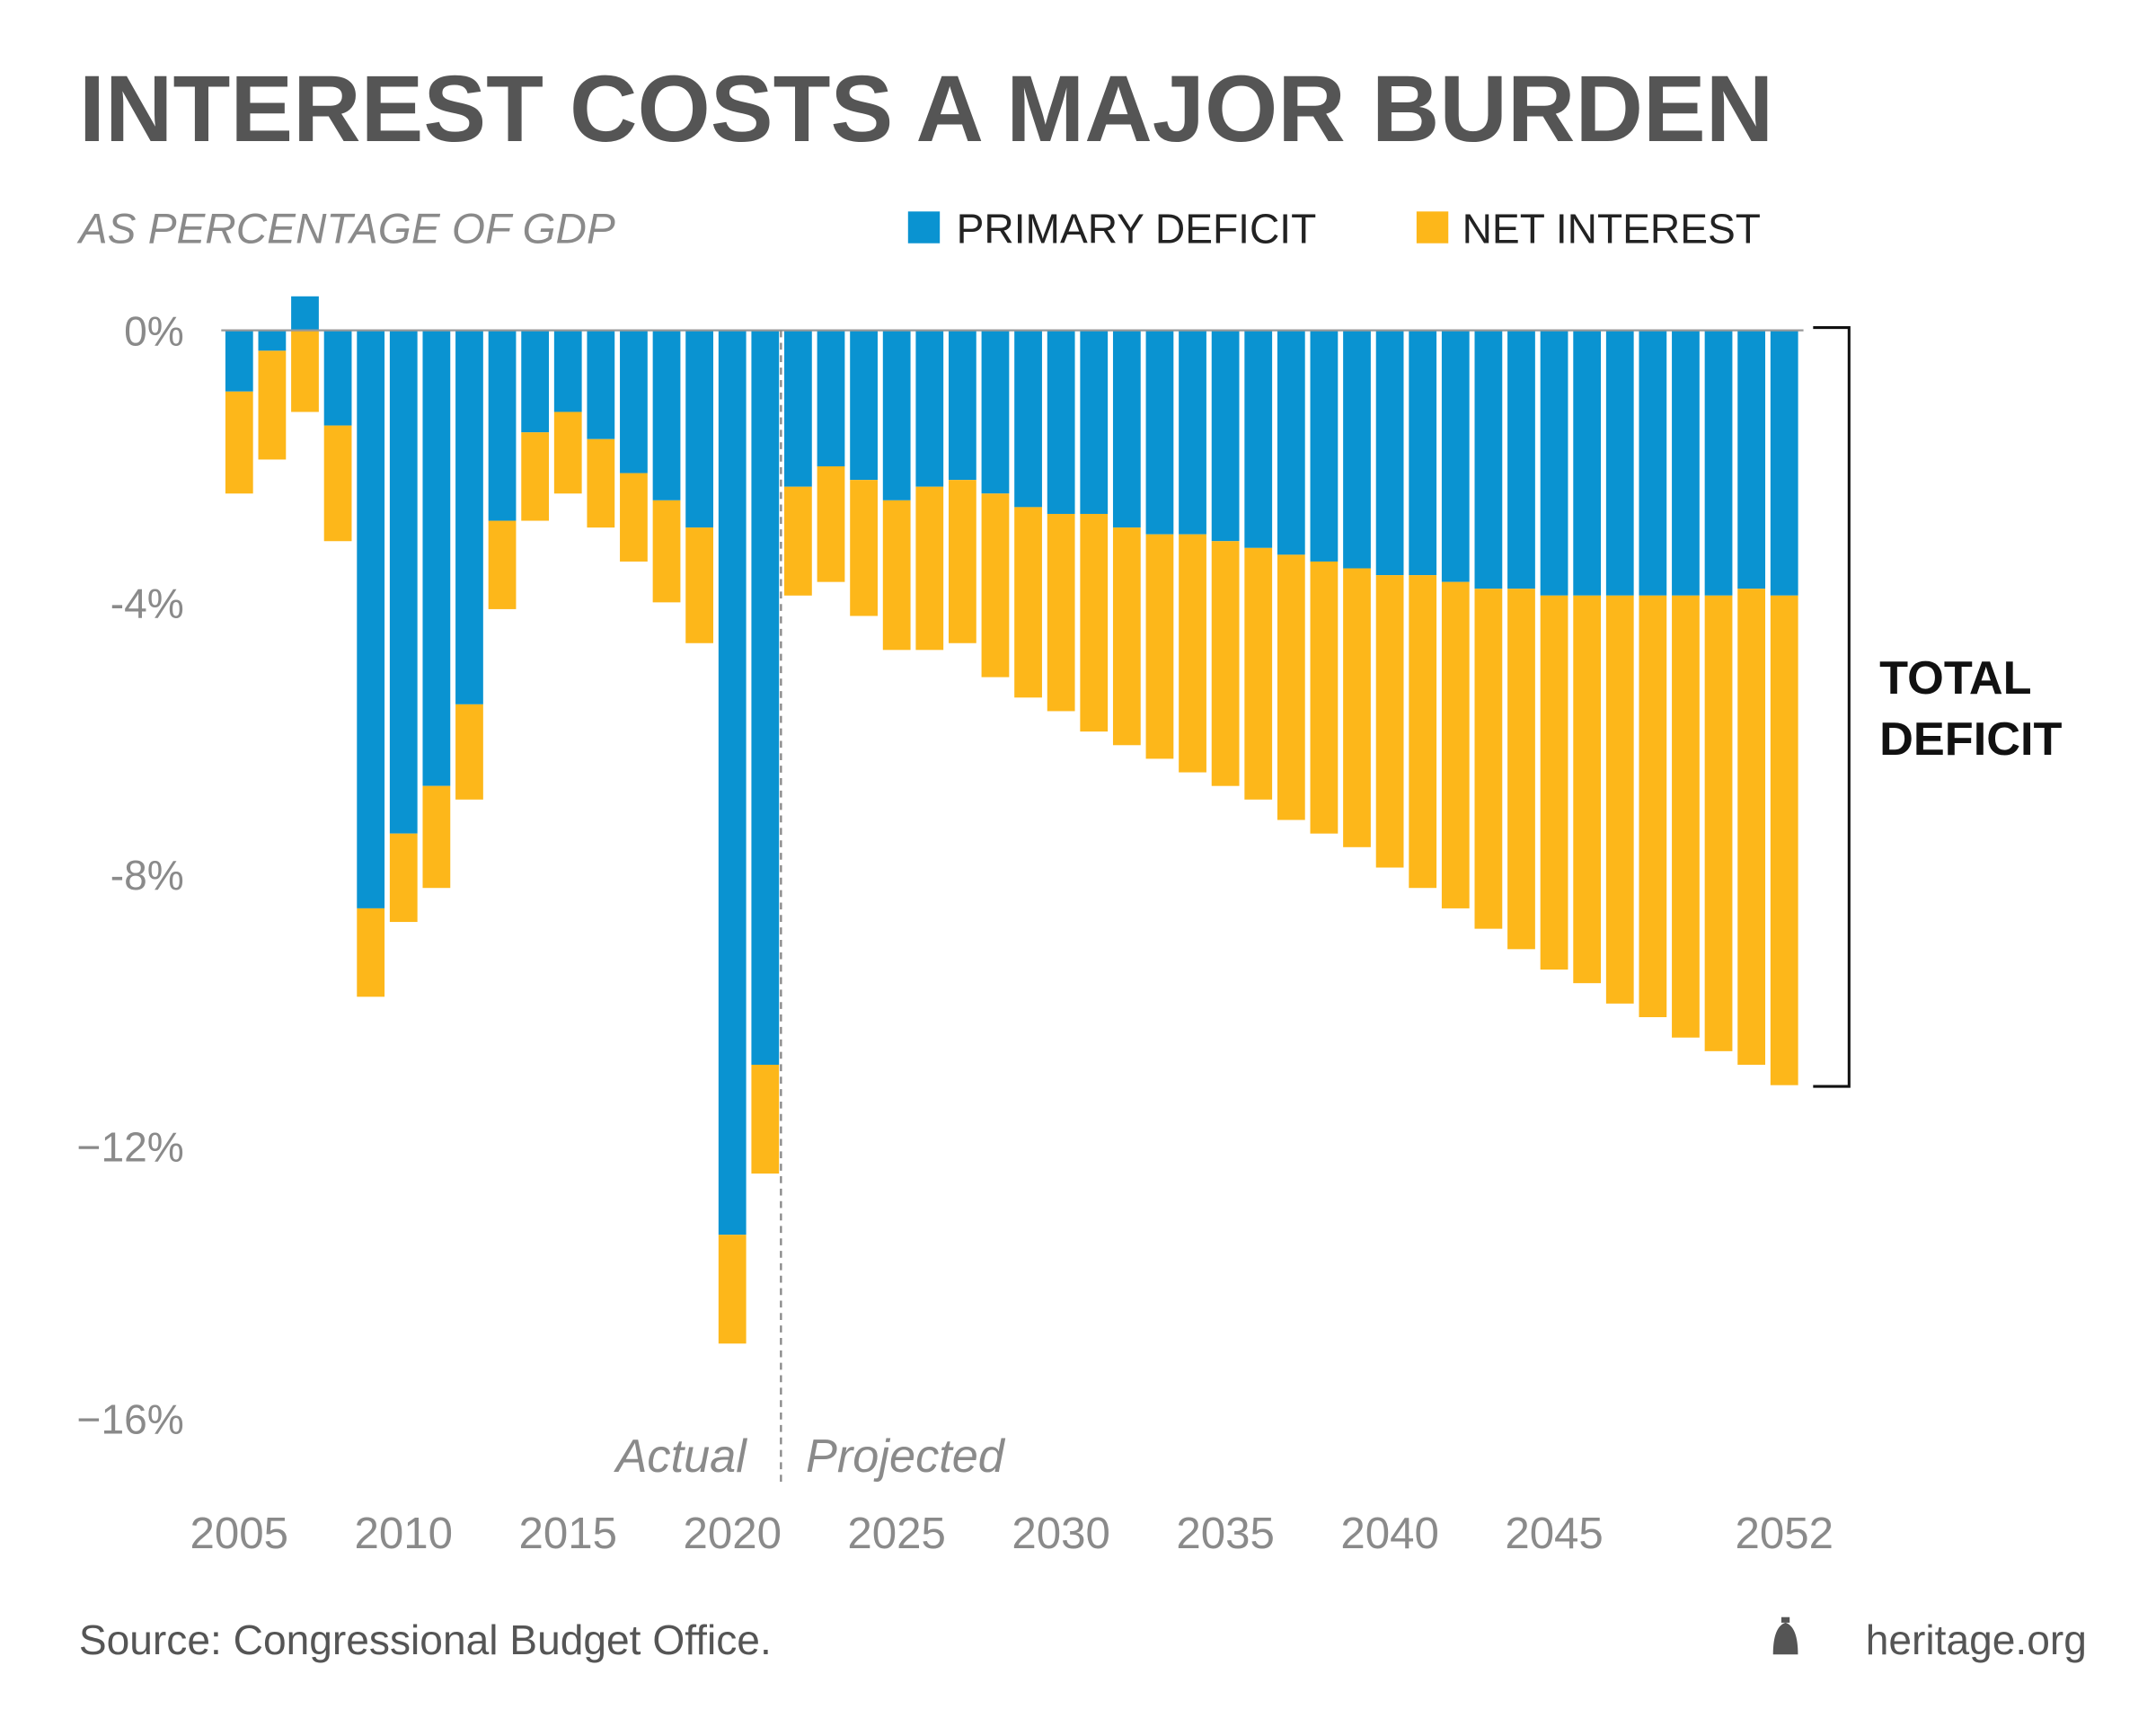 The height and width of the screenshot is (1736, 2156). Describe the element at coordinates (1357, 707) in the screenshot. I see `bar-net-interest-2039` at that location.